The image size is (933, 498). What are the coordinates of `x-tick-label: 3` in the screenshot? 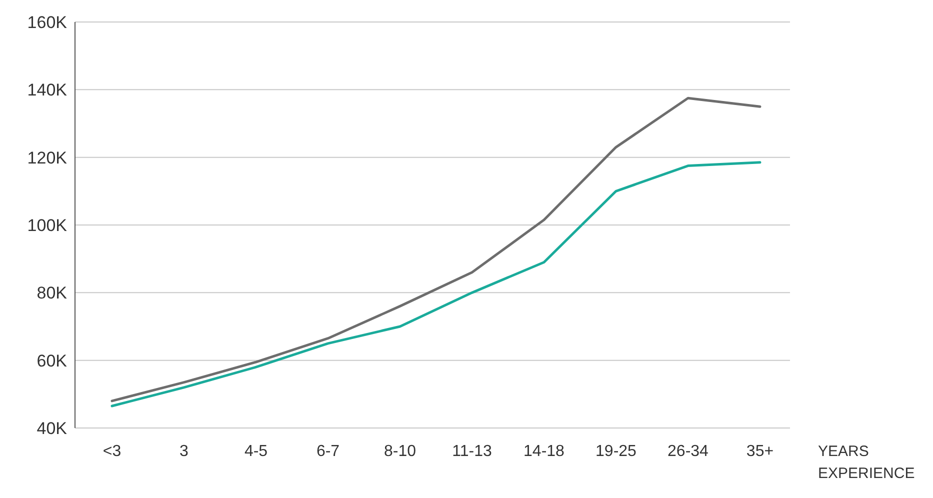 It's located at (184, 451).